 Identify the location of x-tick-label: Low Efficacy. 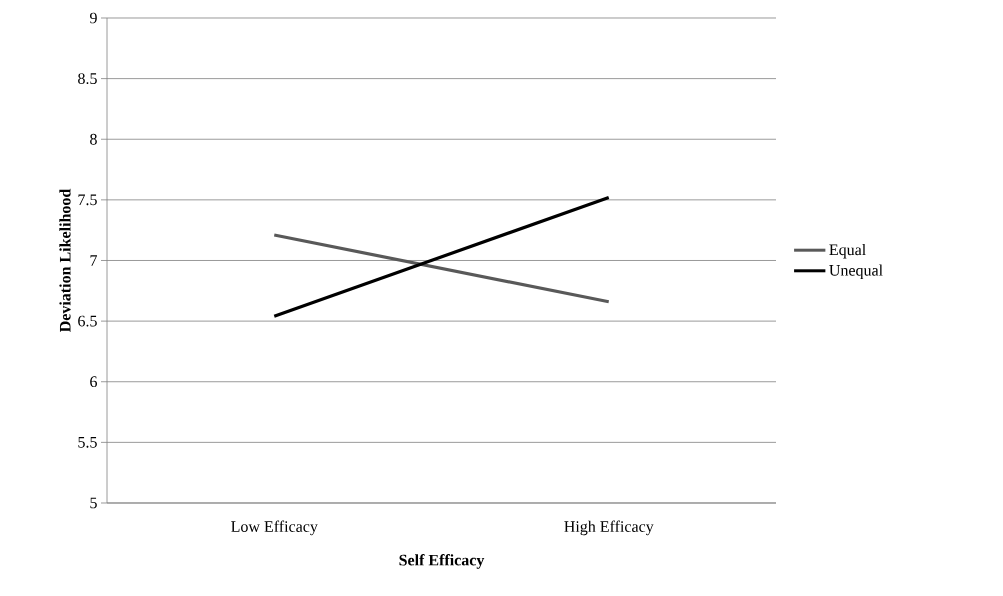
(274, 528).